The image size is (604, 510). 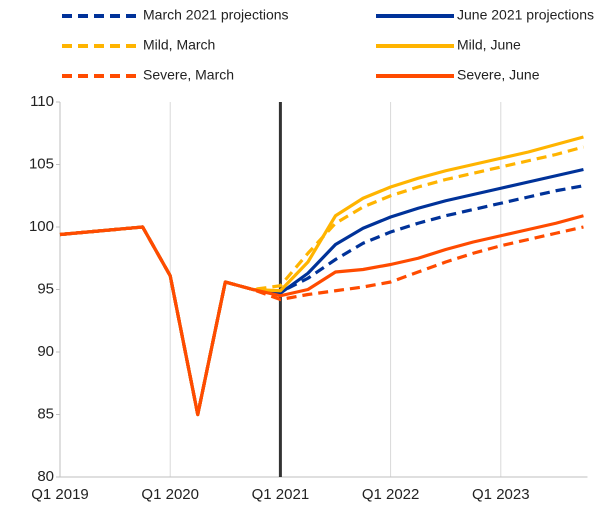 I want to click on y-tick-label: 100, so click(x=41, y=226).